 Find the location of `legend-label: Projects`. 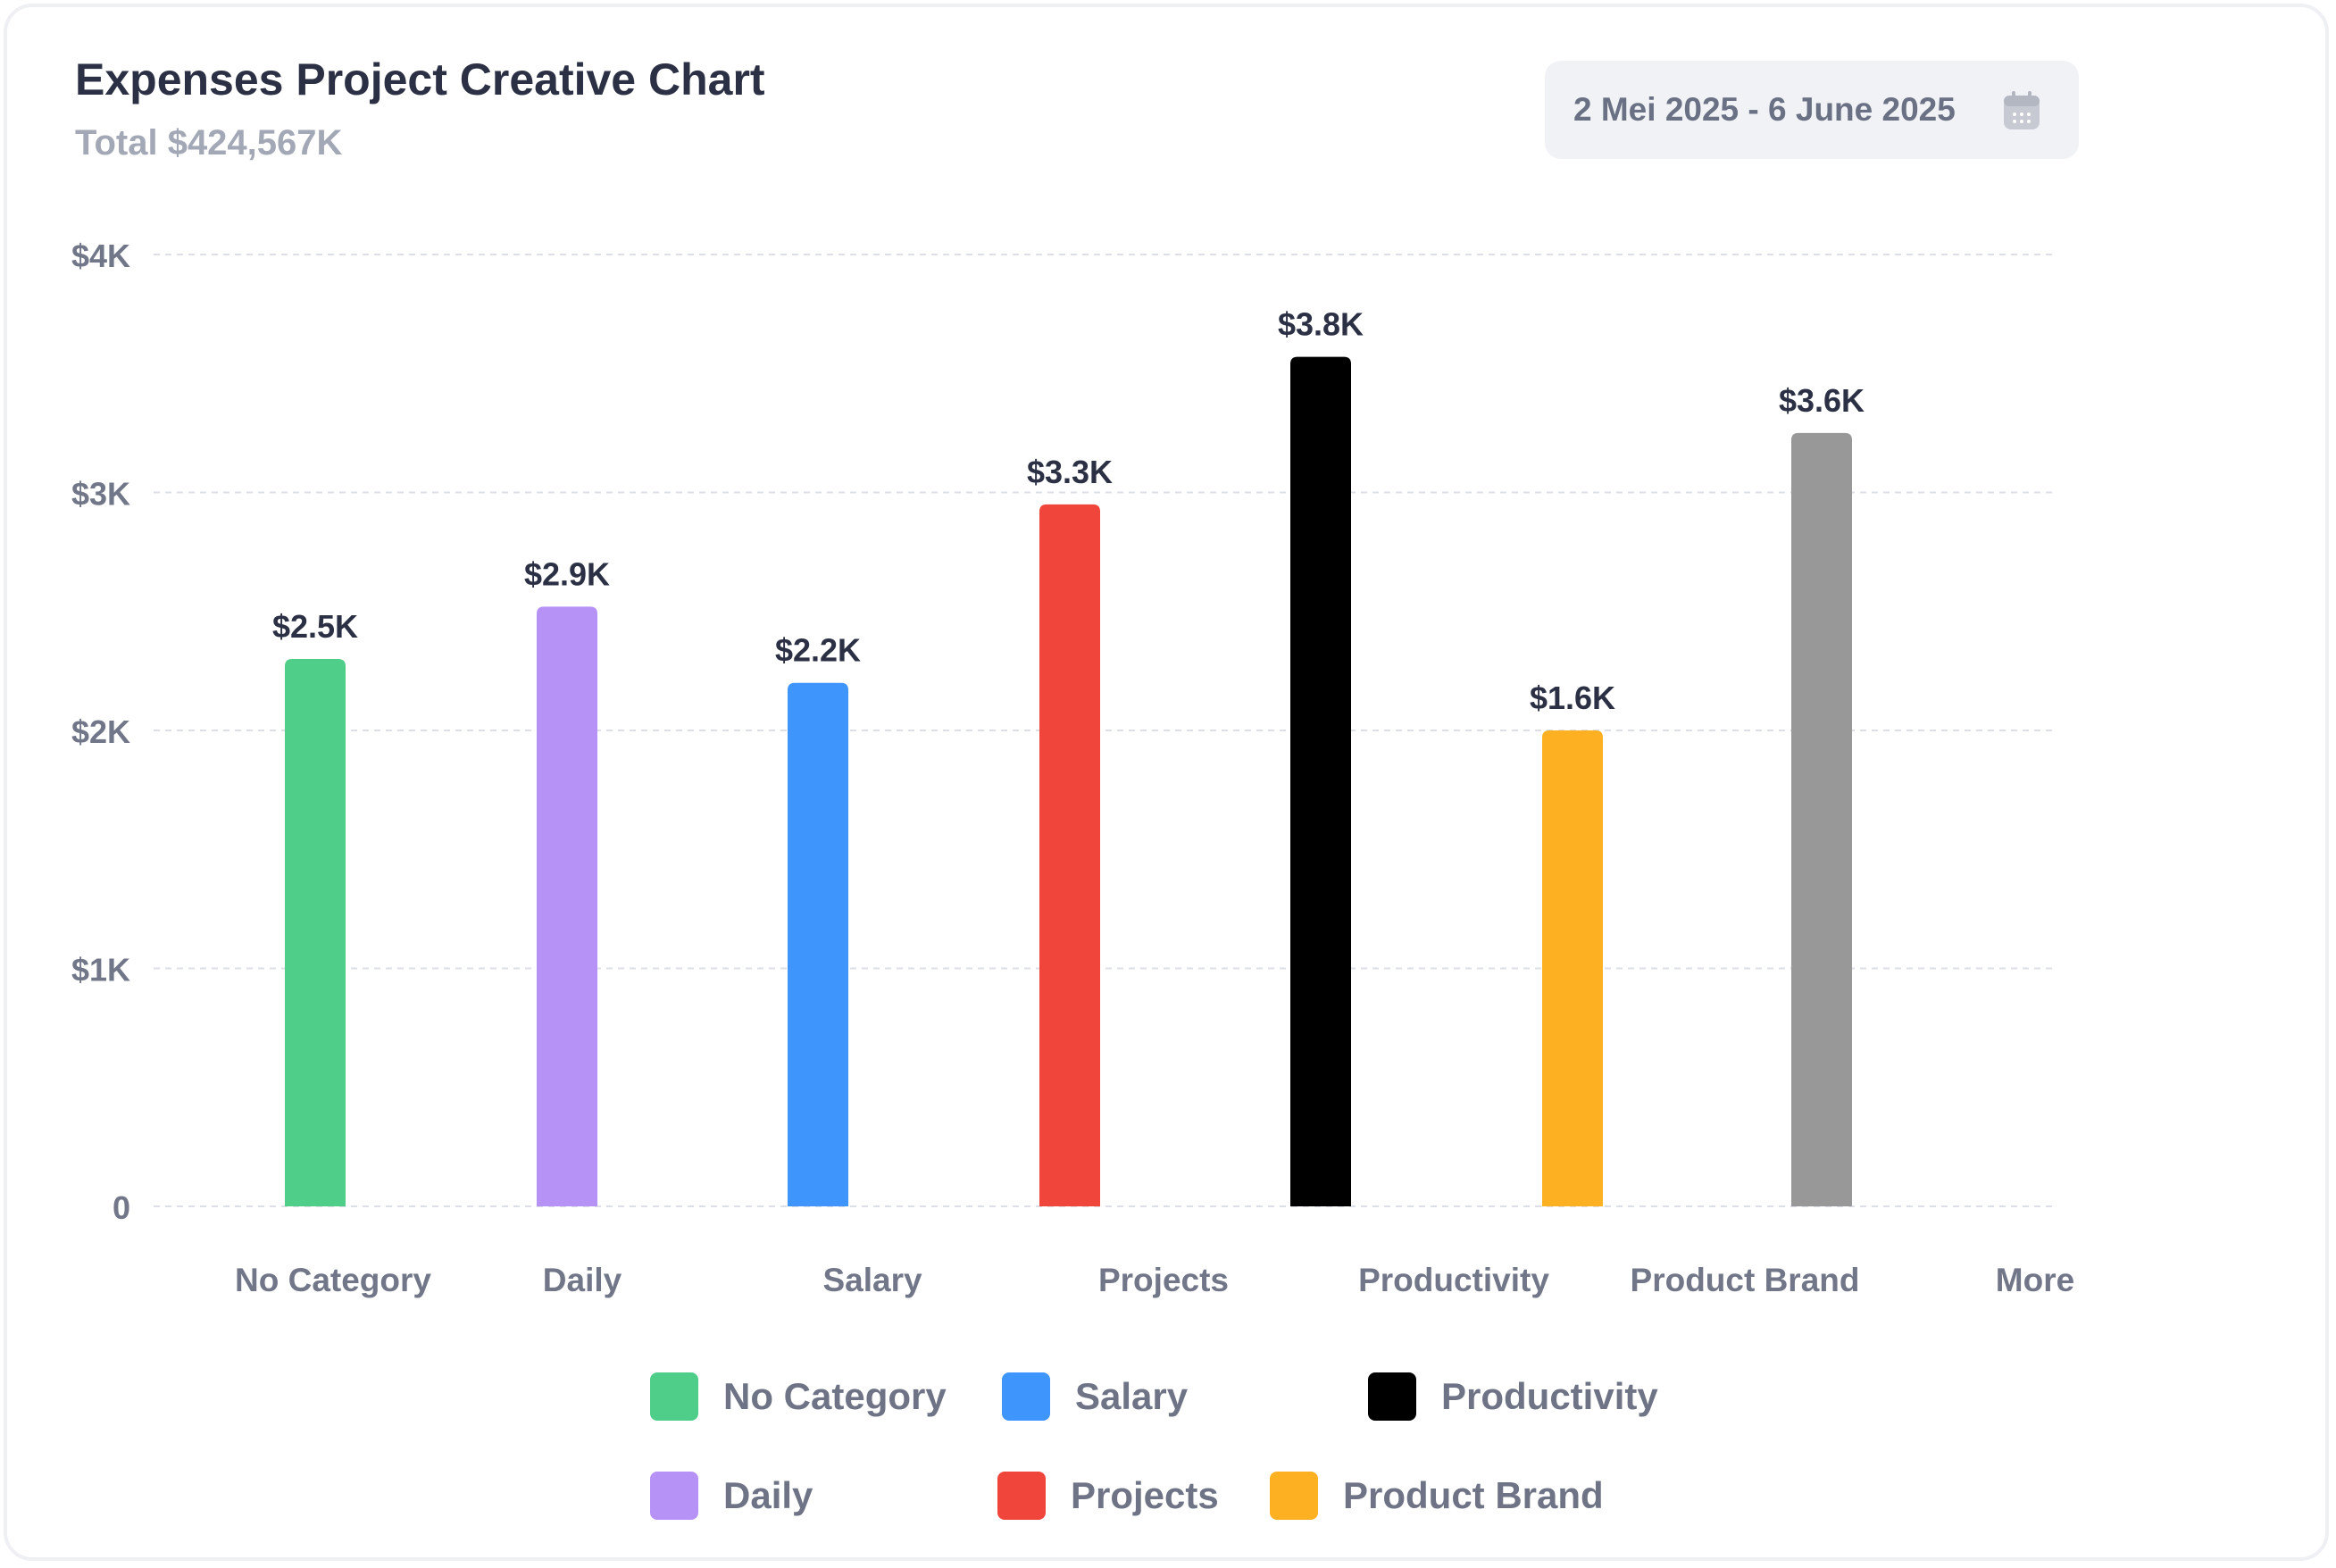

legend-label: Projects is located at coordinates (1145, 1495).